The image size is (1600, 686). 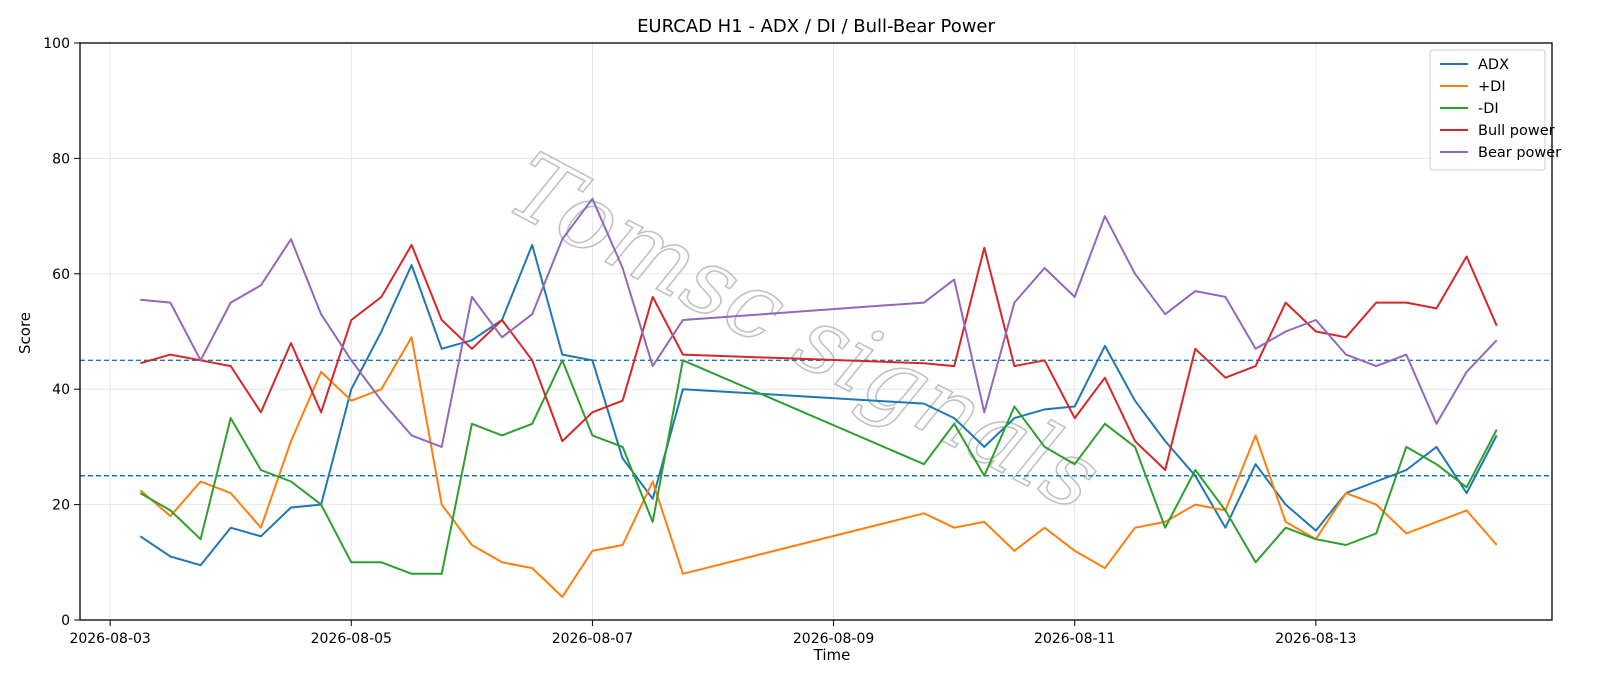 What do you see at coordinates (832, 655) in the screenshot?
I see `x-axis-title: Time` at bounding box center [832, 655].